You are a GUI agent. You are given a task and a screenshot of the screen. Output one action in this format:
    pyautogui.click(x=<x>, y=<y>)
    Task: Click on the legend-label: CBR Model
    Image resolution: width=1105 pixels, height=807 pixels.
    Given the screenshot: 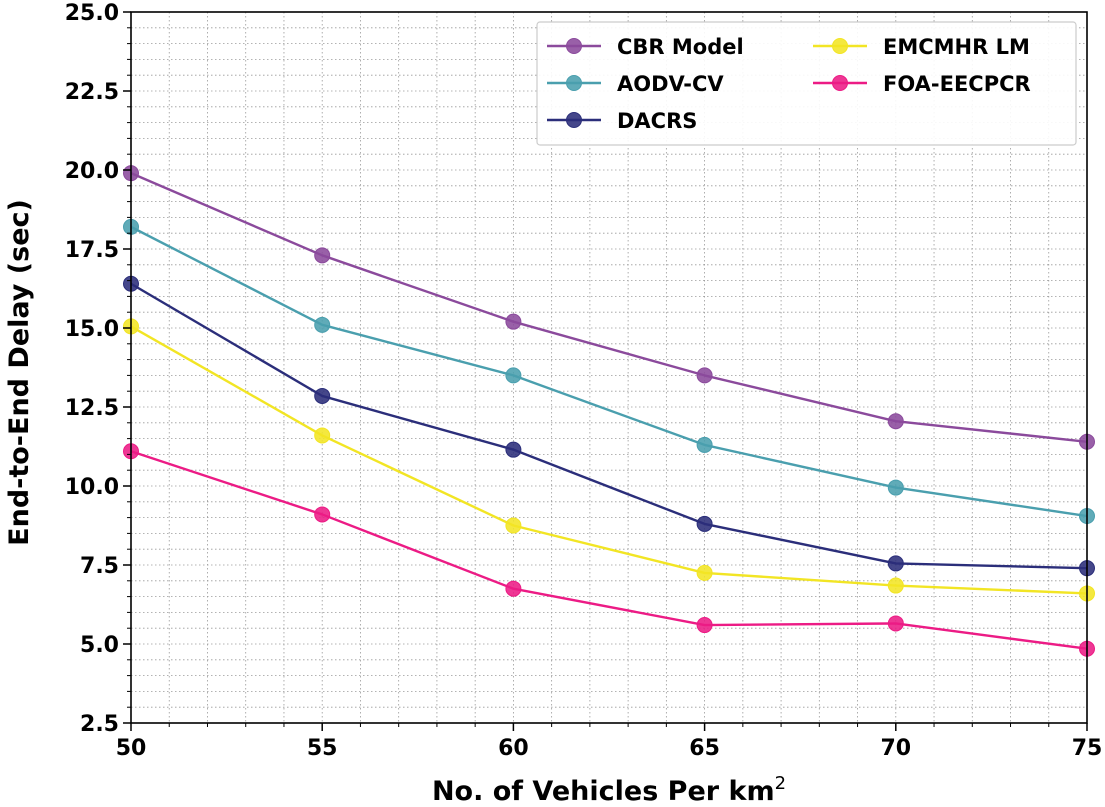 What is the action you would take?
    pyautogui.click(x=680, y=47)
    